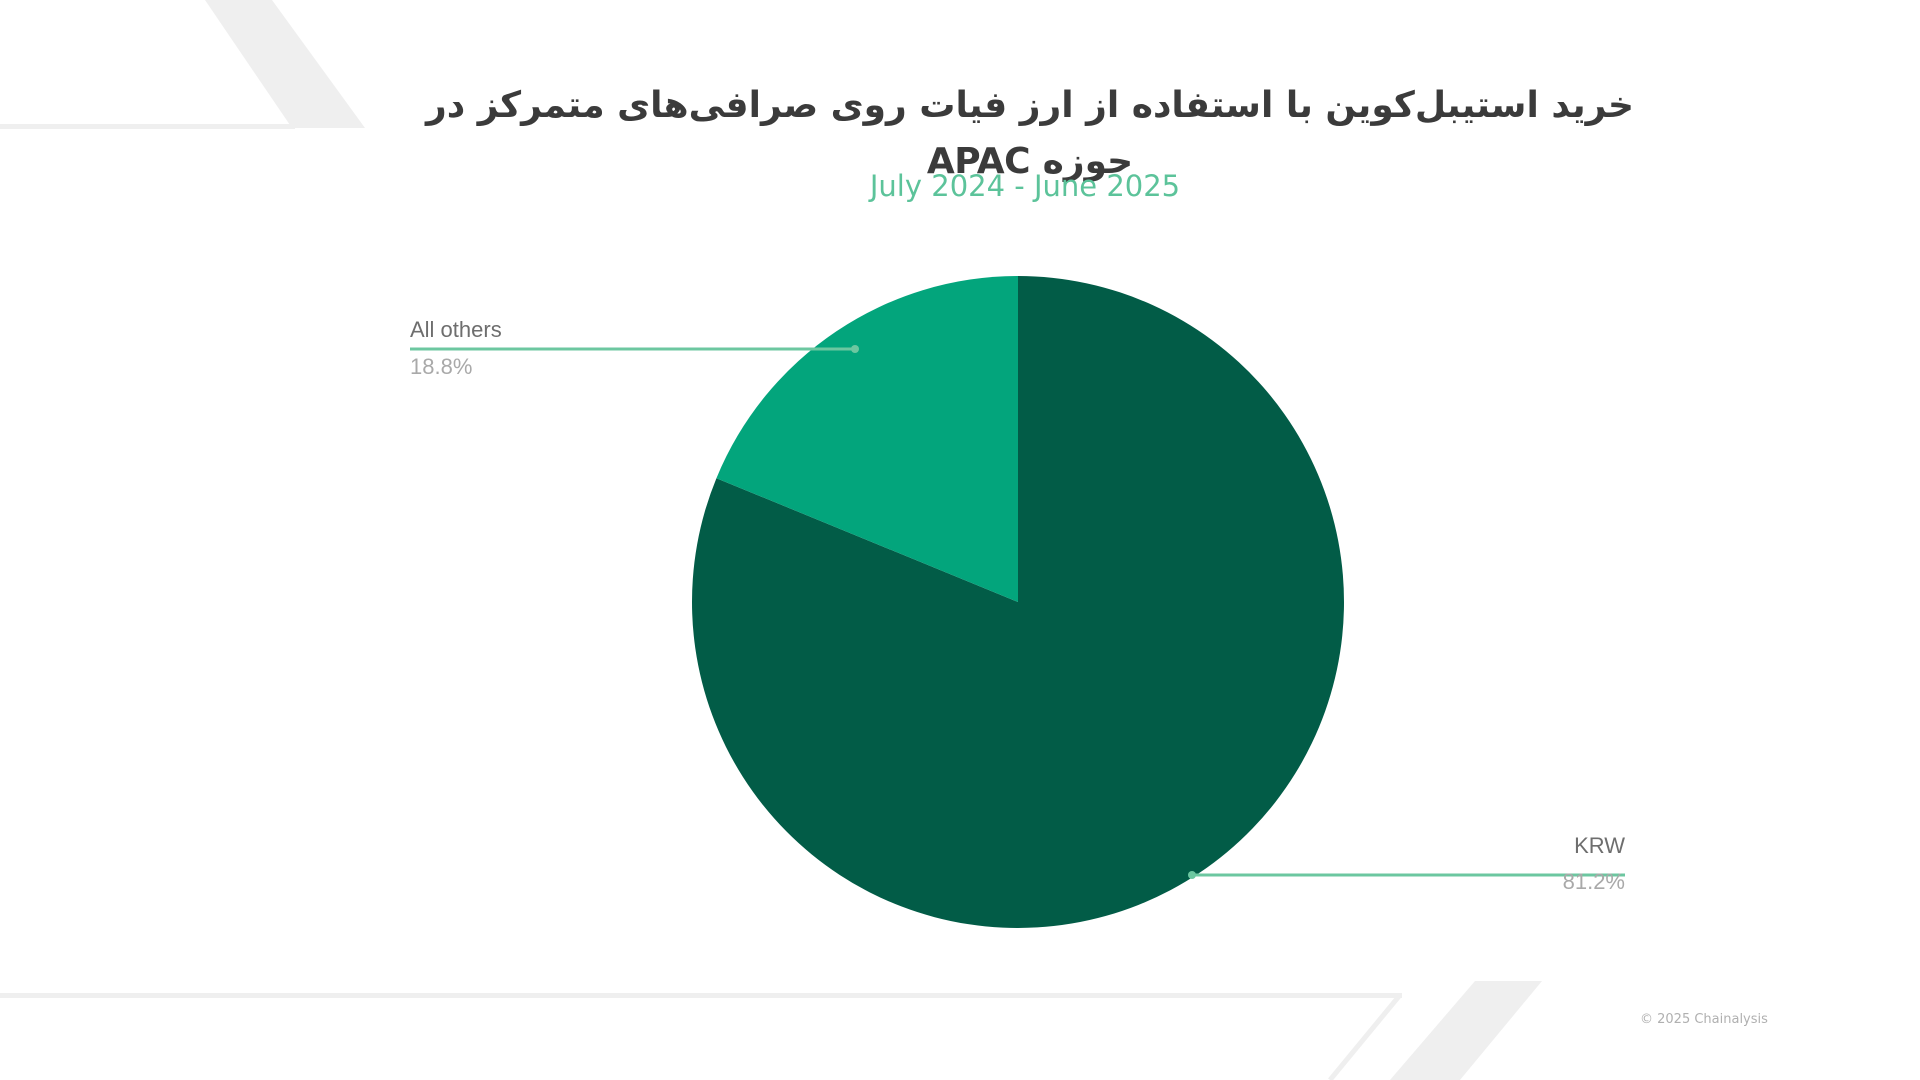 The image size is (1920, 1080). I want to click on label-all-others-value: 18.8%, so click(441, 366).